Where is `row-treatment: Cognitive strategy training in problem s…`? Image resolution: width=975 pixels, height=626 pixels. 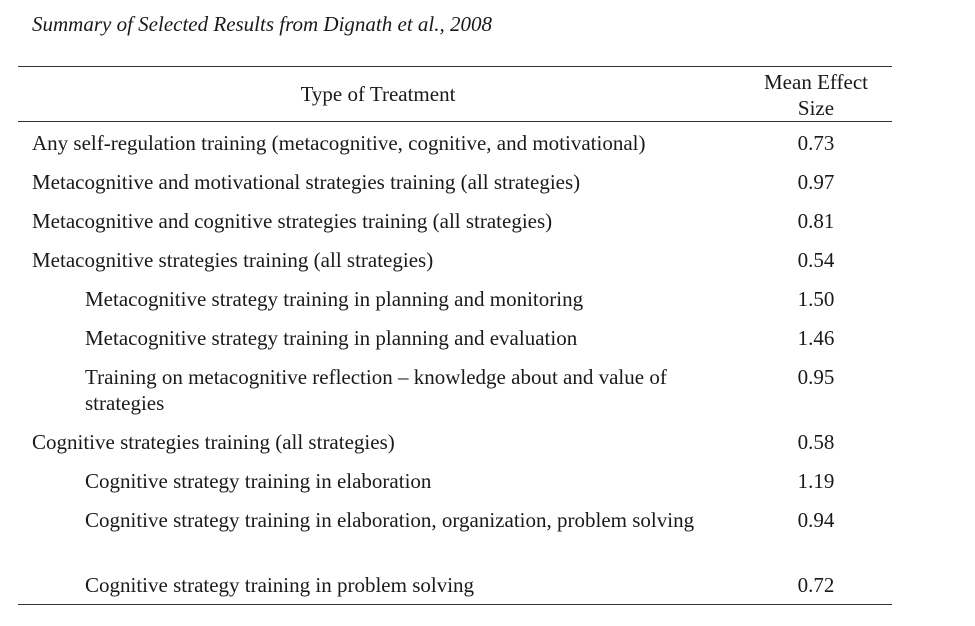 row-treatment: Cognitive strategy training in problem s… is located at coordinates (280, 585).